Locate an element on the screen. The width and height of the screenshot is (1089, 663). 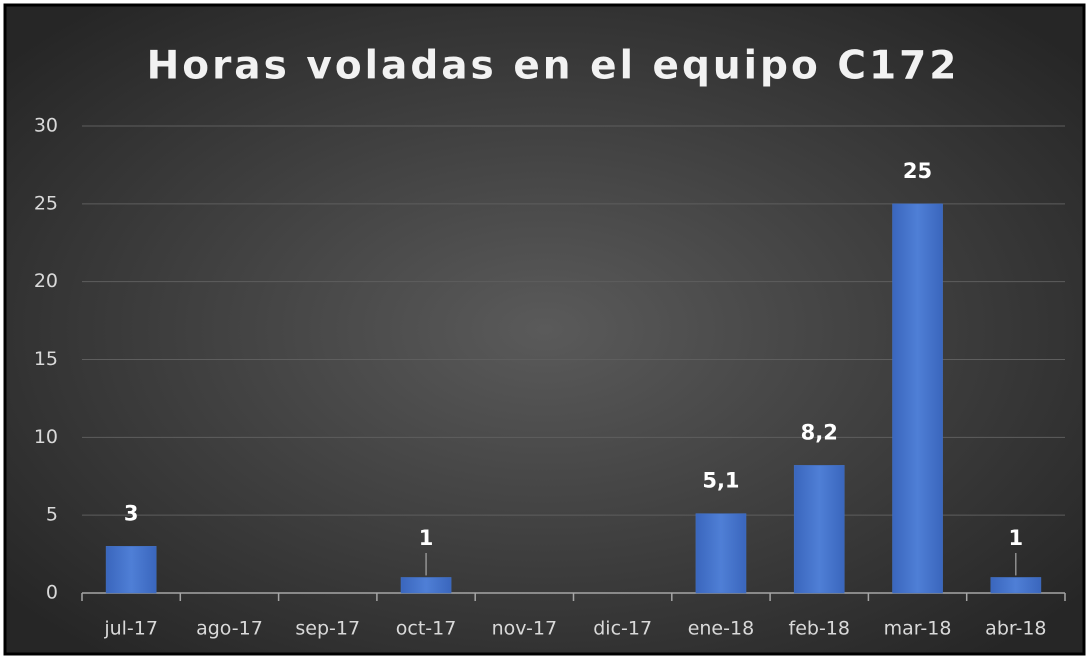
y-tick-label: 0 is located at coordinates (52, 593).